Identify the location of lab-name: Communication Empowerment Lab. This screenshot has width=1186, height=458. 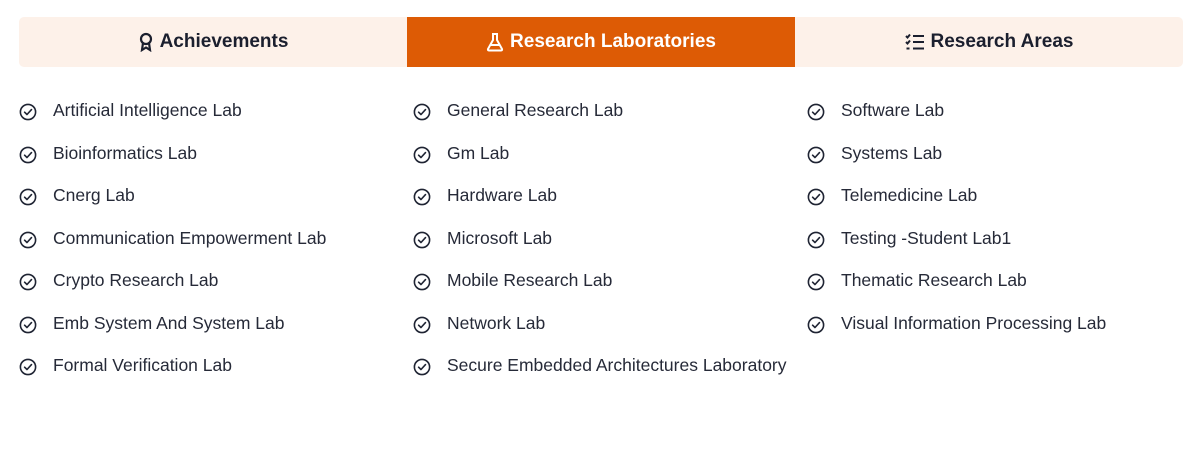
(190, 237).